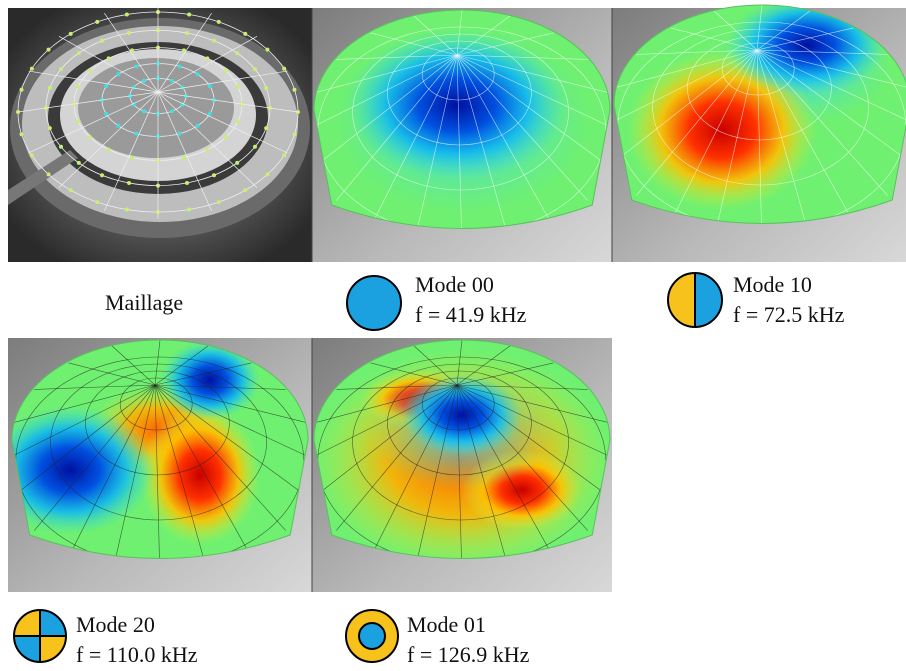  Describe the element at coordinates (40, 636) in the screenshot. I see `mode-icon` at that location.